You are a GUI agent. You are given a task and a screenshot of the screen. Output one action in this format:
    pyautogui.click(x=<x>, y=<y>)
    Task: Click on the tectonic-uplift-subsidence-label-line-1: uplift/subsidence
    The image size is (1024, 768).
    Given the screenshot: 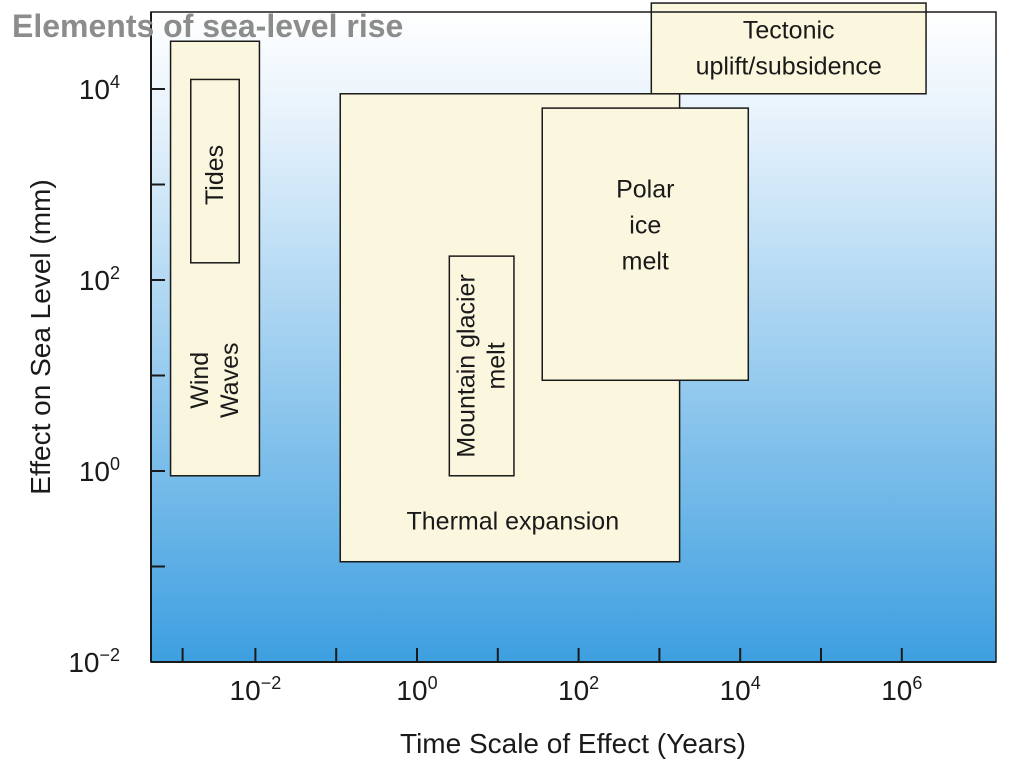 What is the action you would take?
    pyautogui.click(x=789, y=66)
    